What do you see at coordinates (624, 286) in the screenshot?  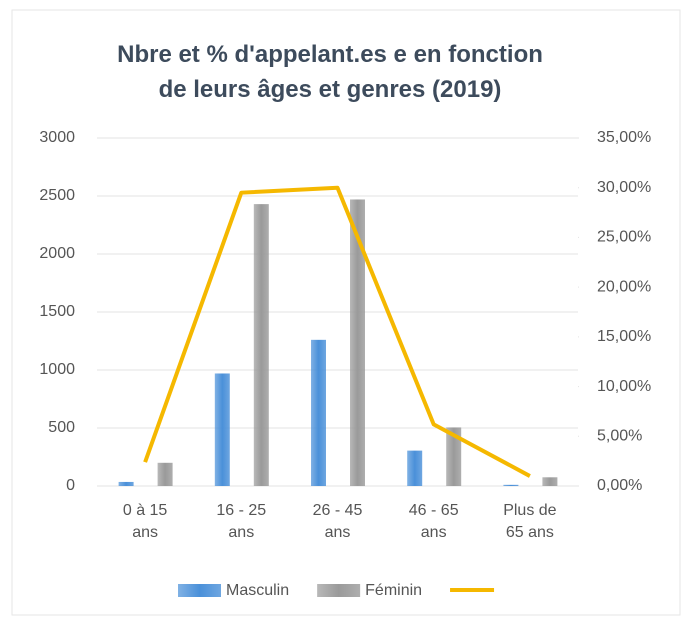 I see `y2-tick-label: 20,00%` at bounding box center [624, 286].